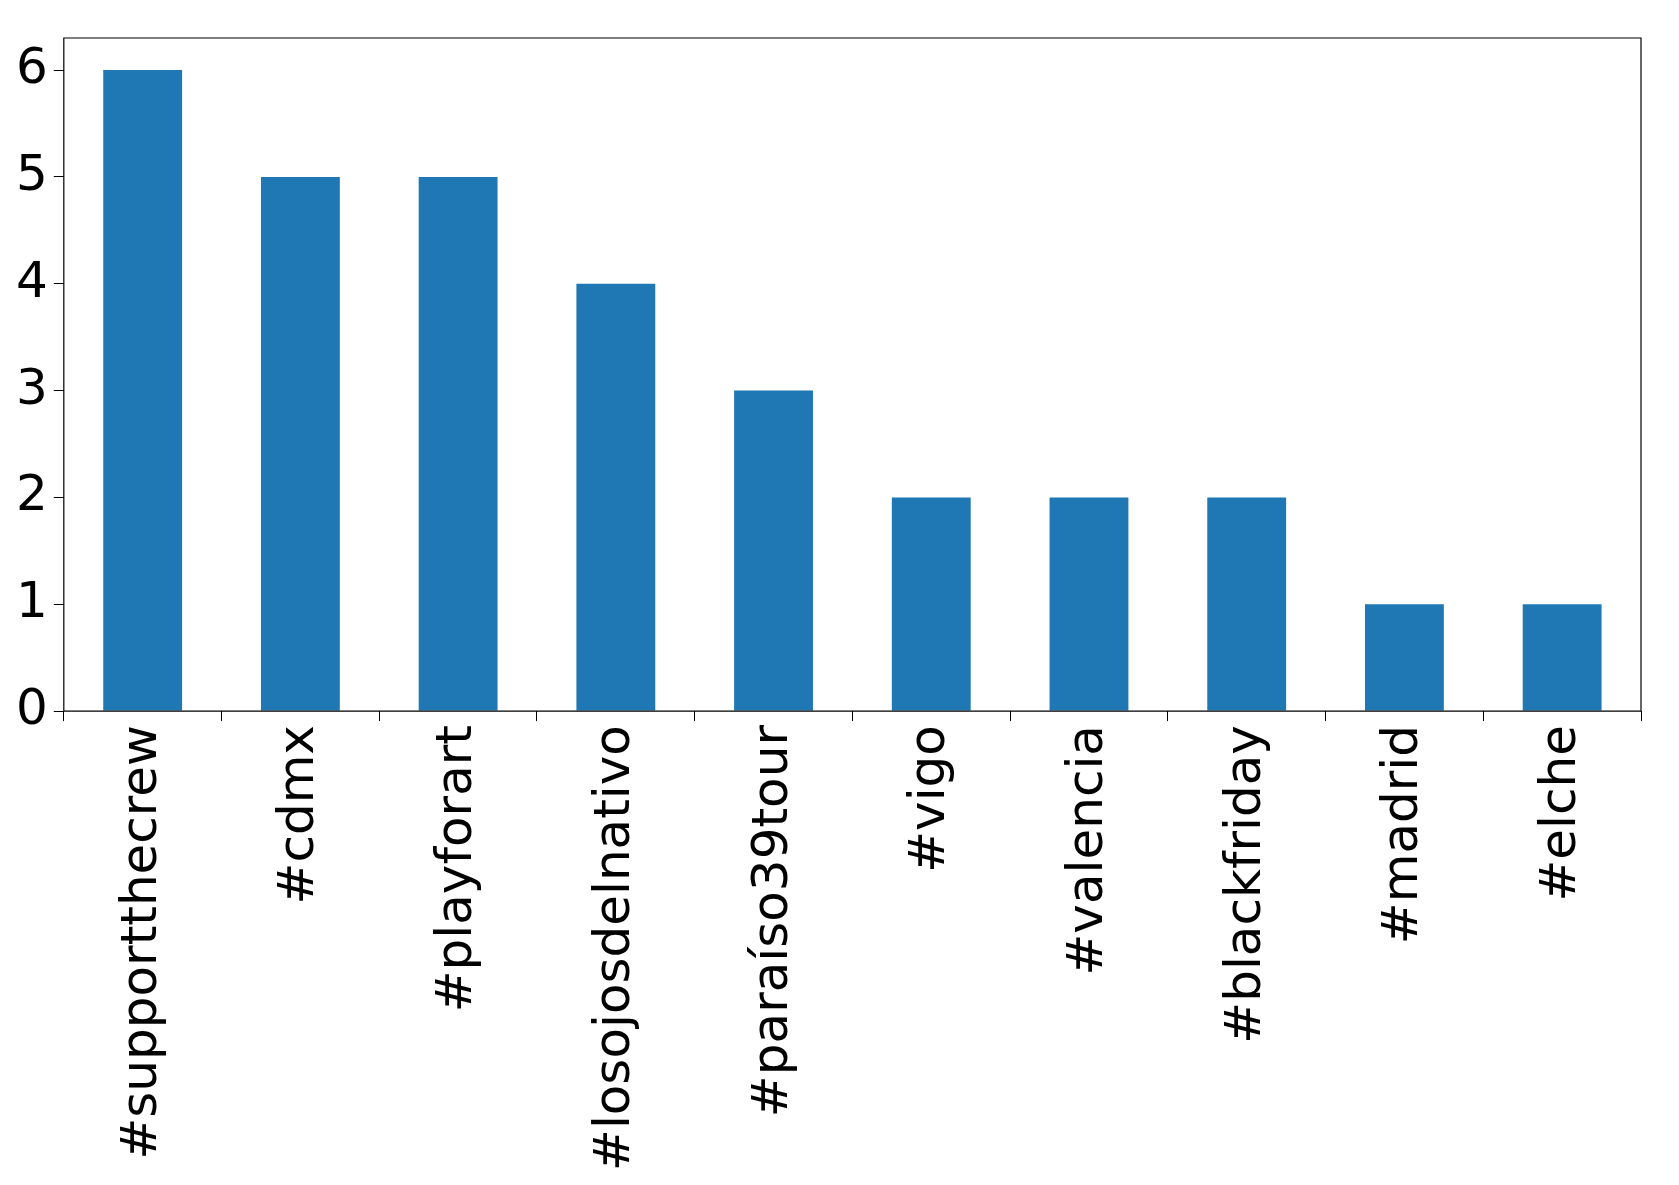 This screenshot has width=1679, height=1185. Describe the element at coordinates (138, 942) in the screenshot. I see `x-tick-label: #supportthecrew` at that location.